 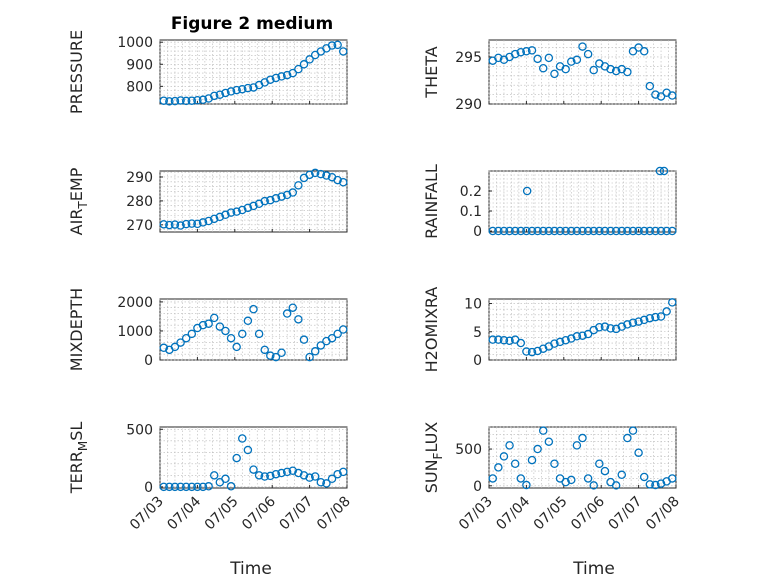 I want to click on y-tick-label: 0.2, so click(x=471, y=192).